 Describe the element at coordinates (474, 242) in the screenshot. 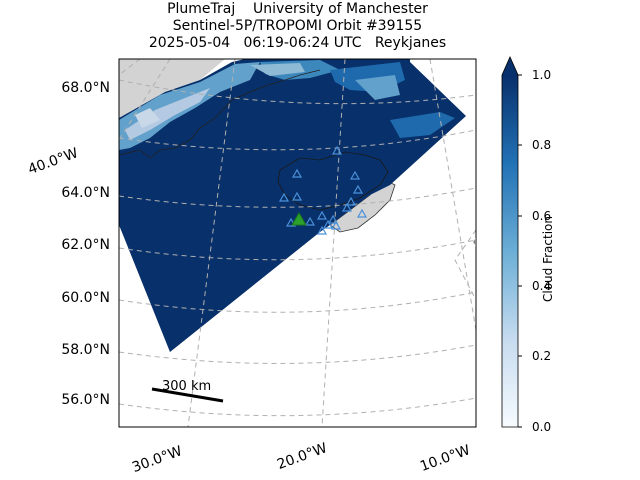

I see `frame-right-notch` at that location.